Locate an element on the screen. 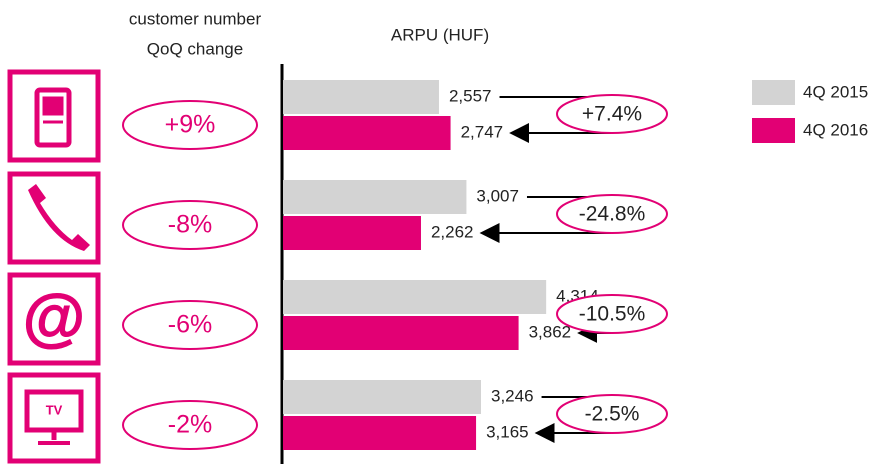  header-left-1: customer number is located at coordinates (195, 18).